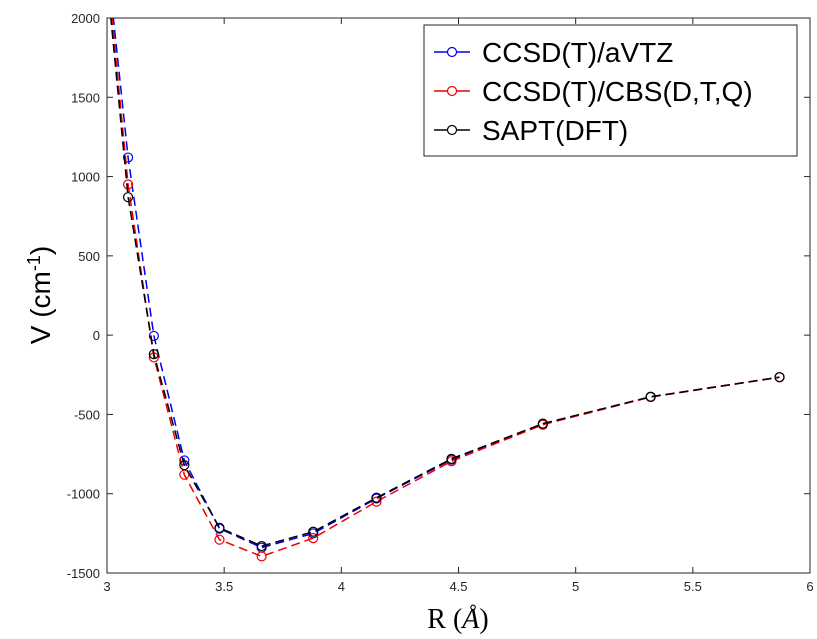 The width and height of the screenshot is (817, 639). I want to click on x-tick-label: 6, so click(809, 586).